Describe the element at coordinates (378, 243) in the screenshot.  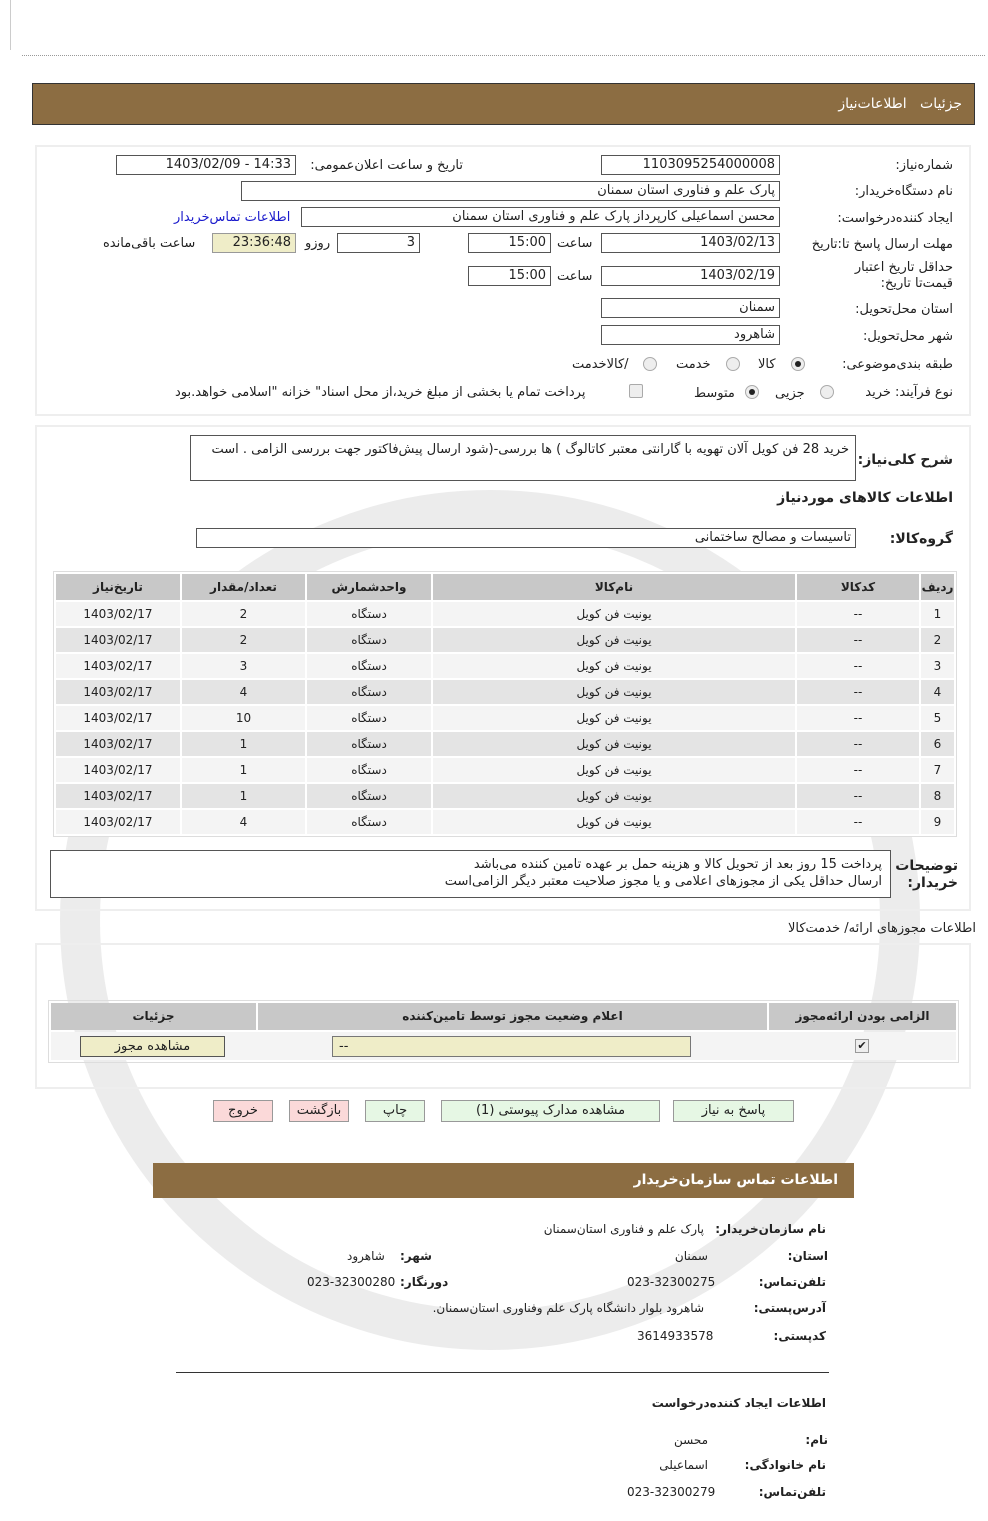
I see `days-field: 3` at that location.